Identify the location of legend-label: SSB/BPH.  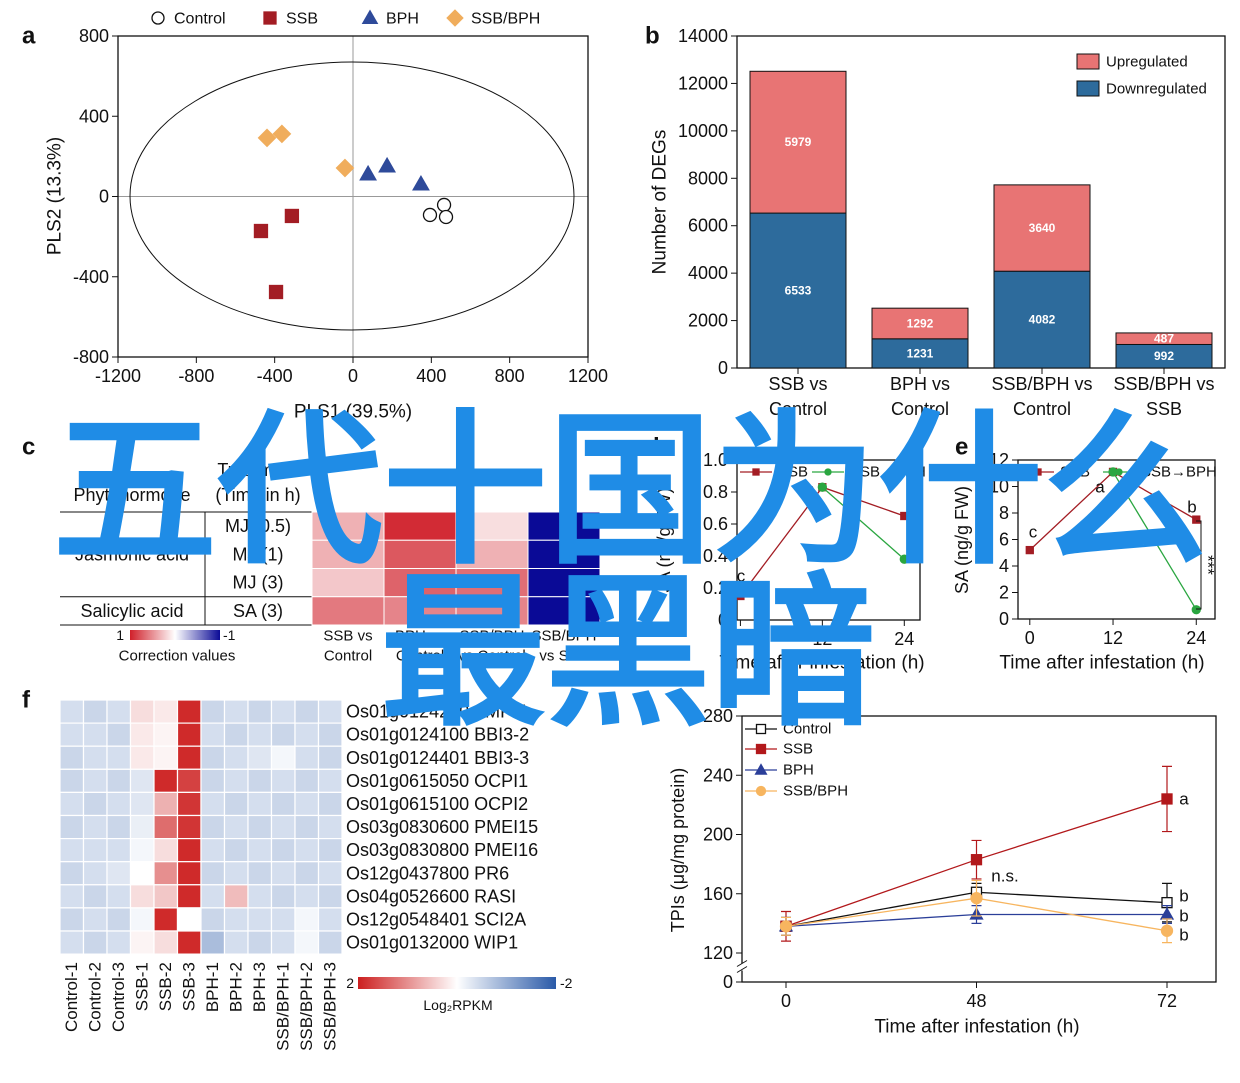
(505, 19).